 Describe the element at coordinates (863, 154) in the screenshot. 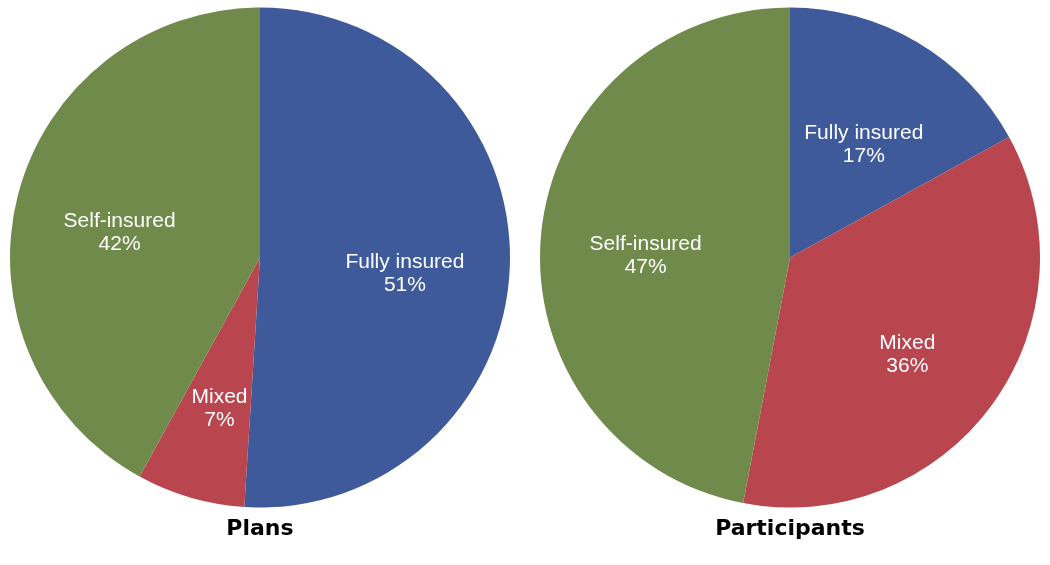

I see `data-label: 17%` at that location.